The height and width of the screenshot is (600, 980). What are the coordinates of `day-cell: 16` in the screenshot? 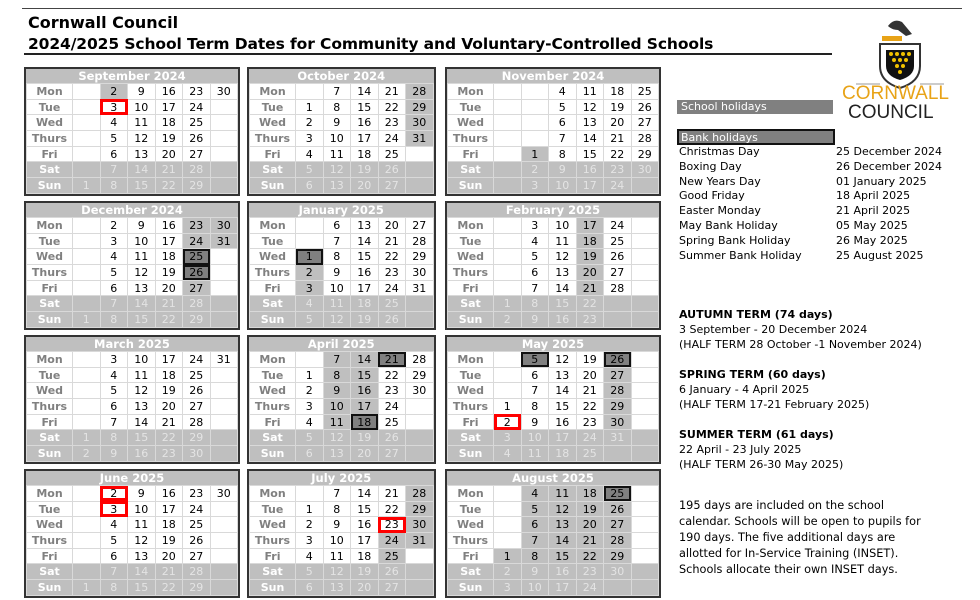 It's located at (141, 453).